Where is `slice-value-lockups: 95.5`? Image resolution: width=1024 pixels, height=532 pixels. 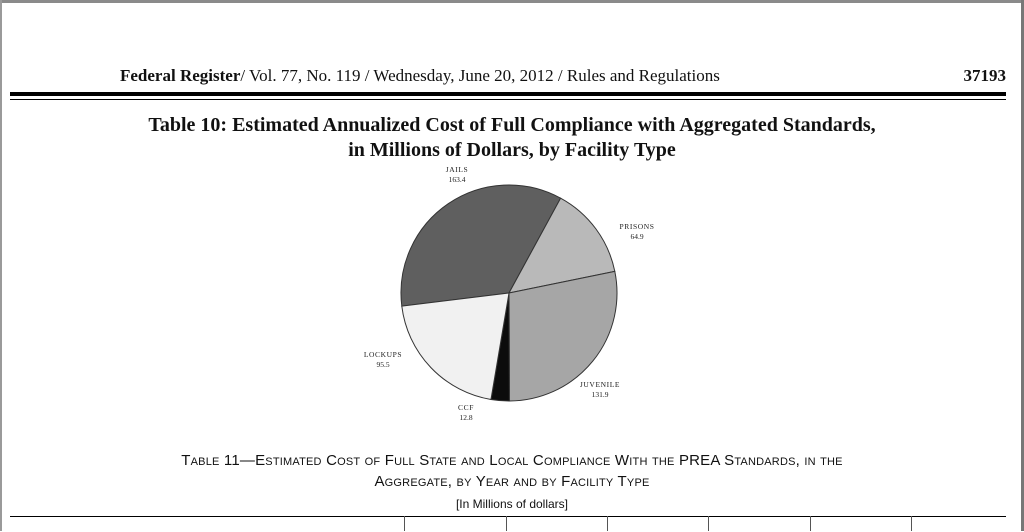 slice-value-lockups: 95.5 is located at coordinates (382, 364).